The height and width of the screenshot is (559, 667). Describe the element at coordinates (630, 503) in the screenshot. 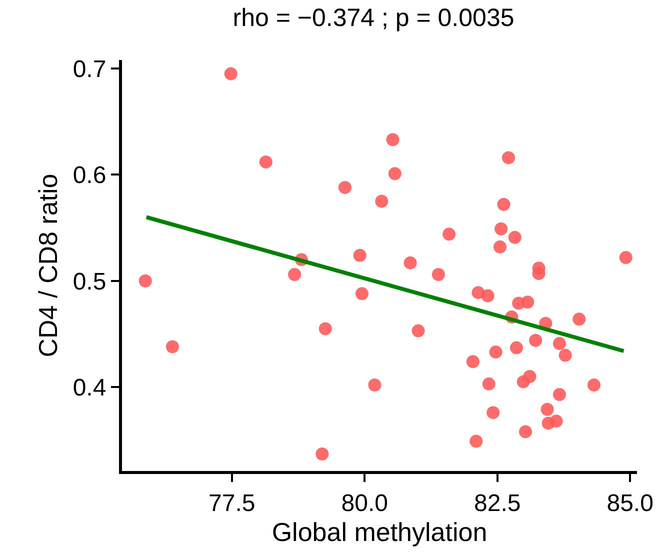

I see `x-tick-label: 85.0` at that location.